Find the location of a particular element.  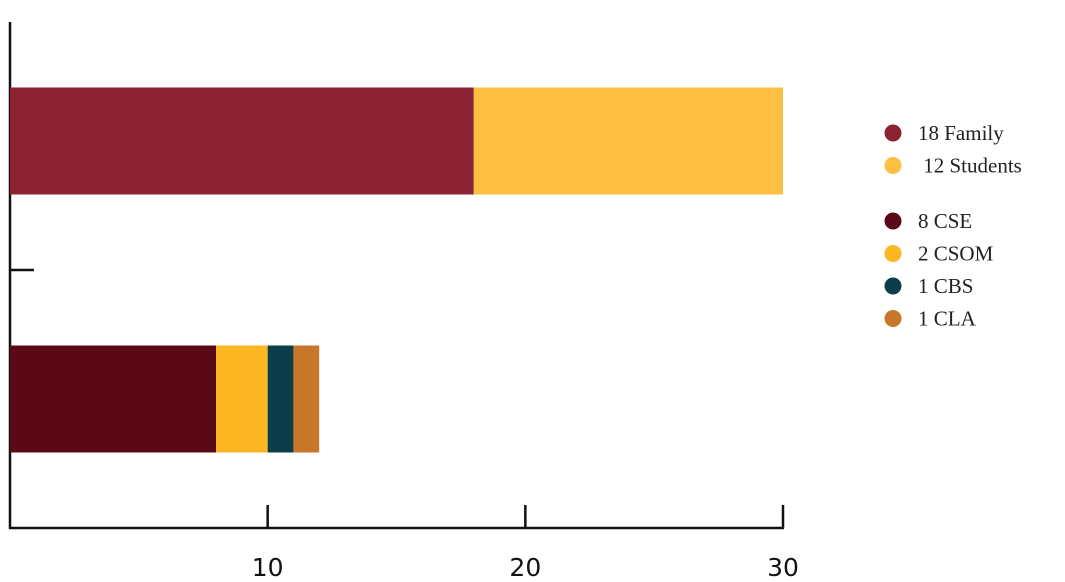

x-tick-label: 10 is located at coordinates (268, 567).